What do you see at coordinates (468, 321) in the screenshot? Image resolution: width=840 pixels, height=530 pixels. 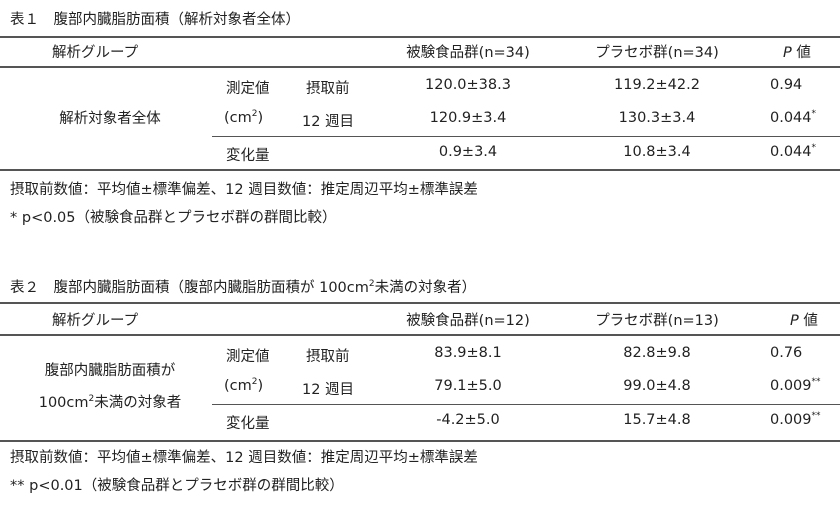 I see `header-test-group: 被験食品群(n=12)` at bounding box center [468, 321].